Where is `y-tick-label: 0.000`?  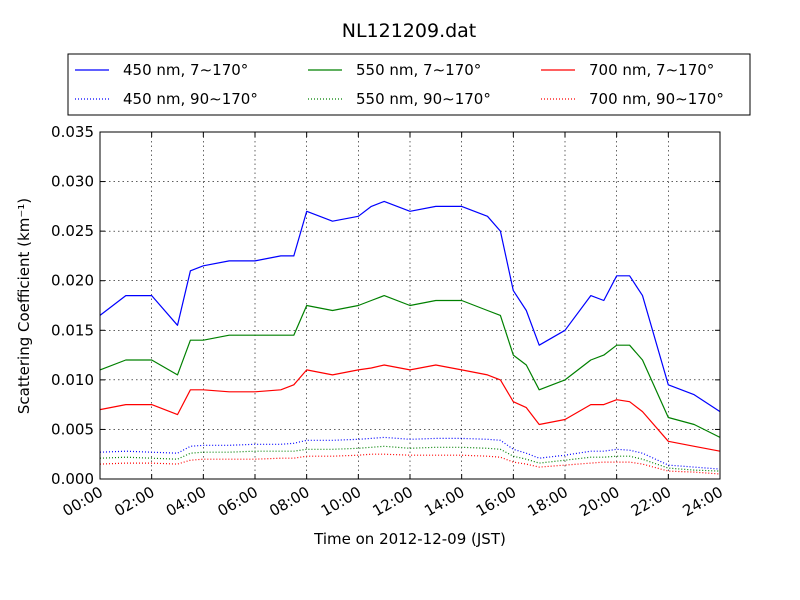
y-tick-label: 0.000 is located at coordinates (72, 479).